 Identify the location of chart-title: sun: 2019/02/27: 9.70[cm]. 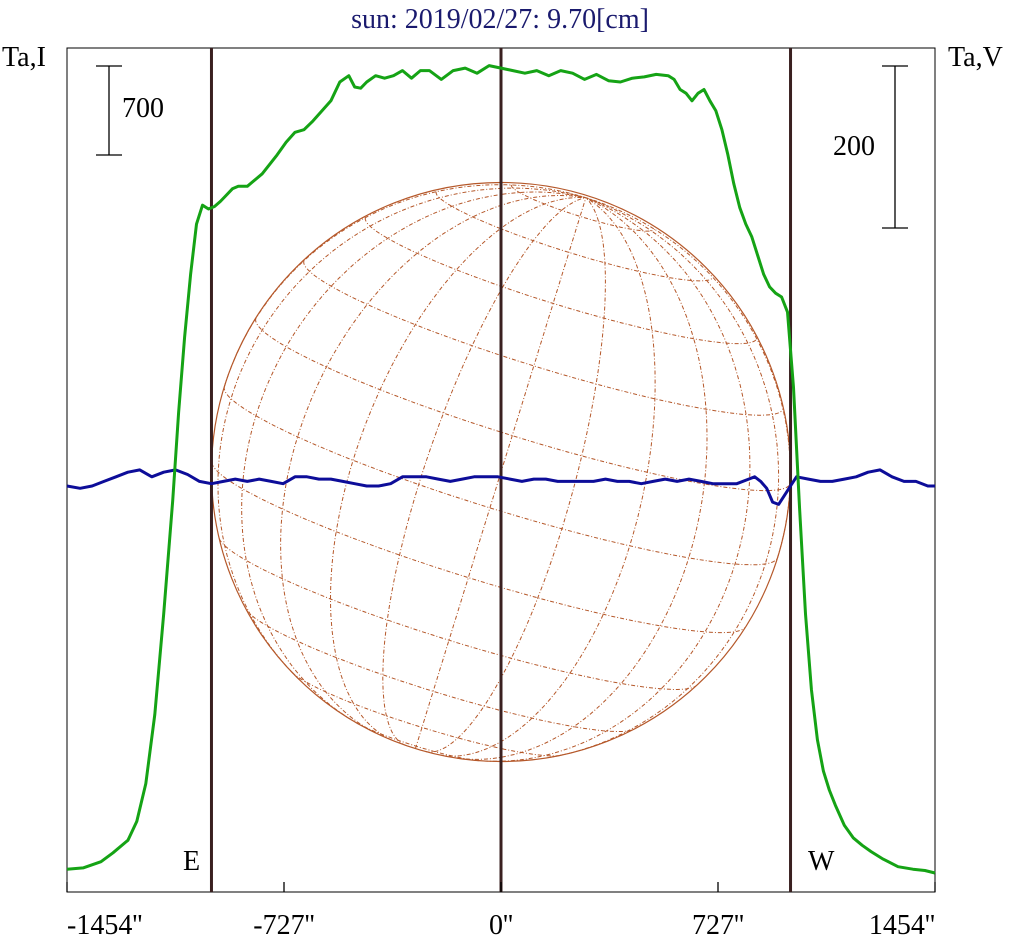
(500, 19).